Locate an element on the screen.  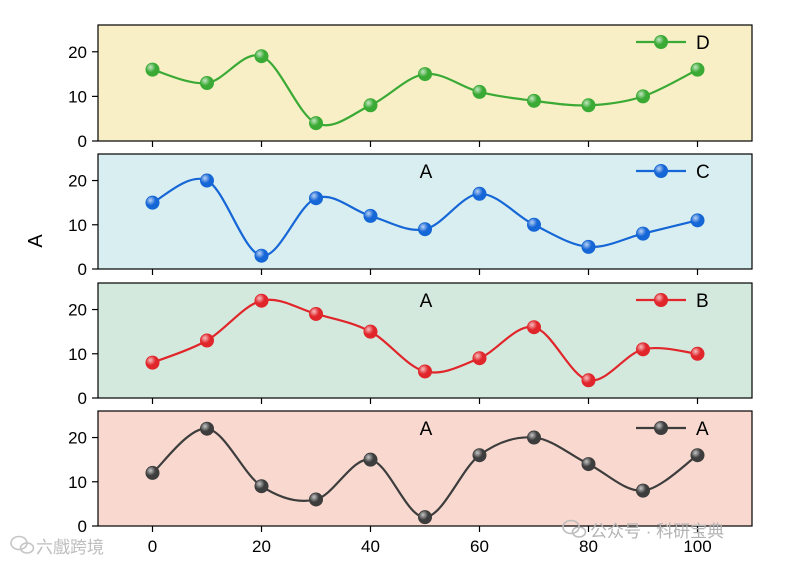
x-tick-label: 80 is located at coordinates (588, 546).